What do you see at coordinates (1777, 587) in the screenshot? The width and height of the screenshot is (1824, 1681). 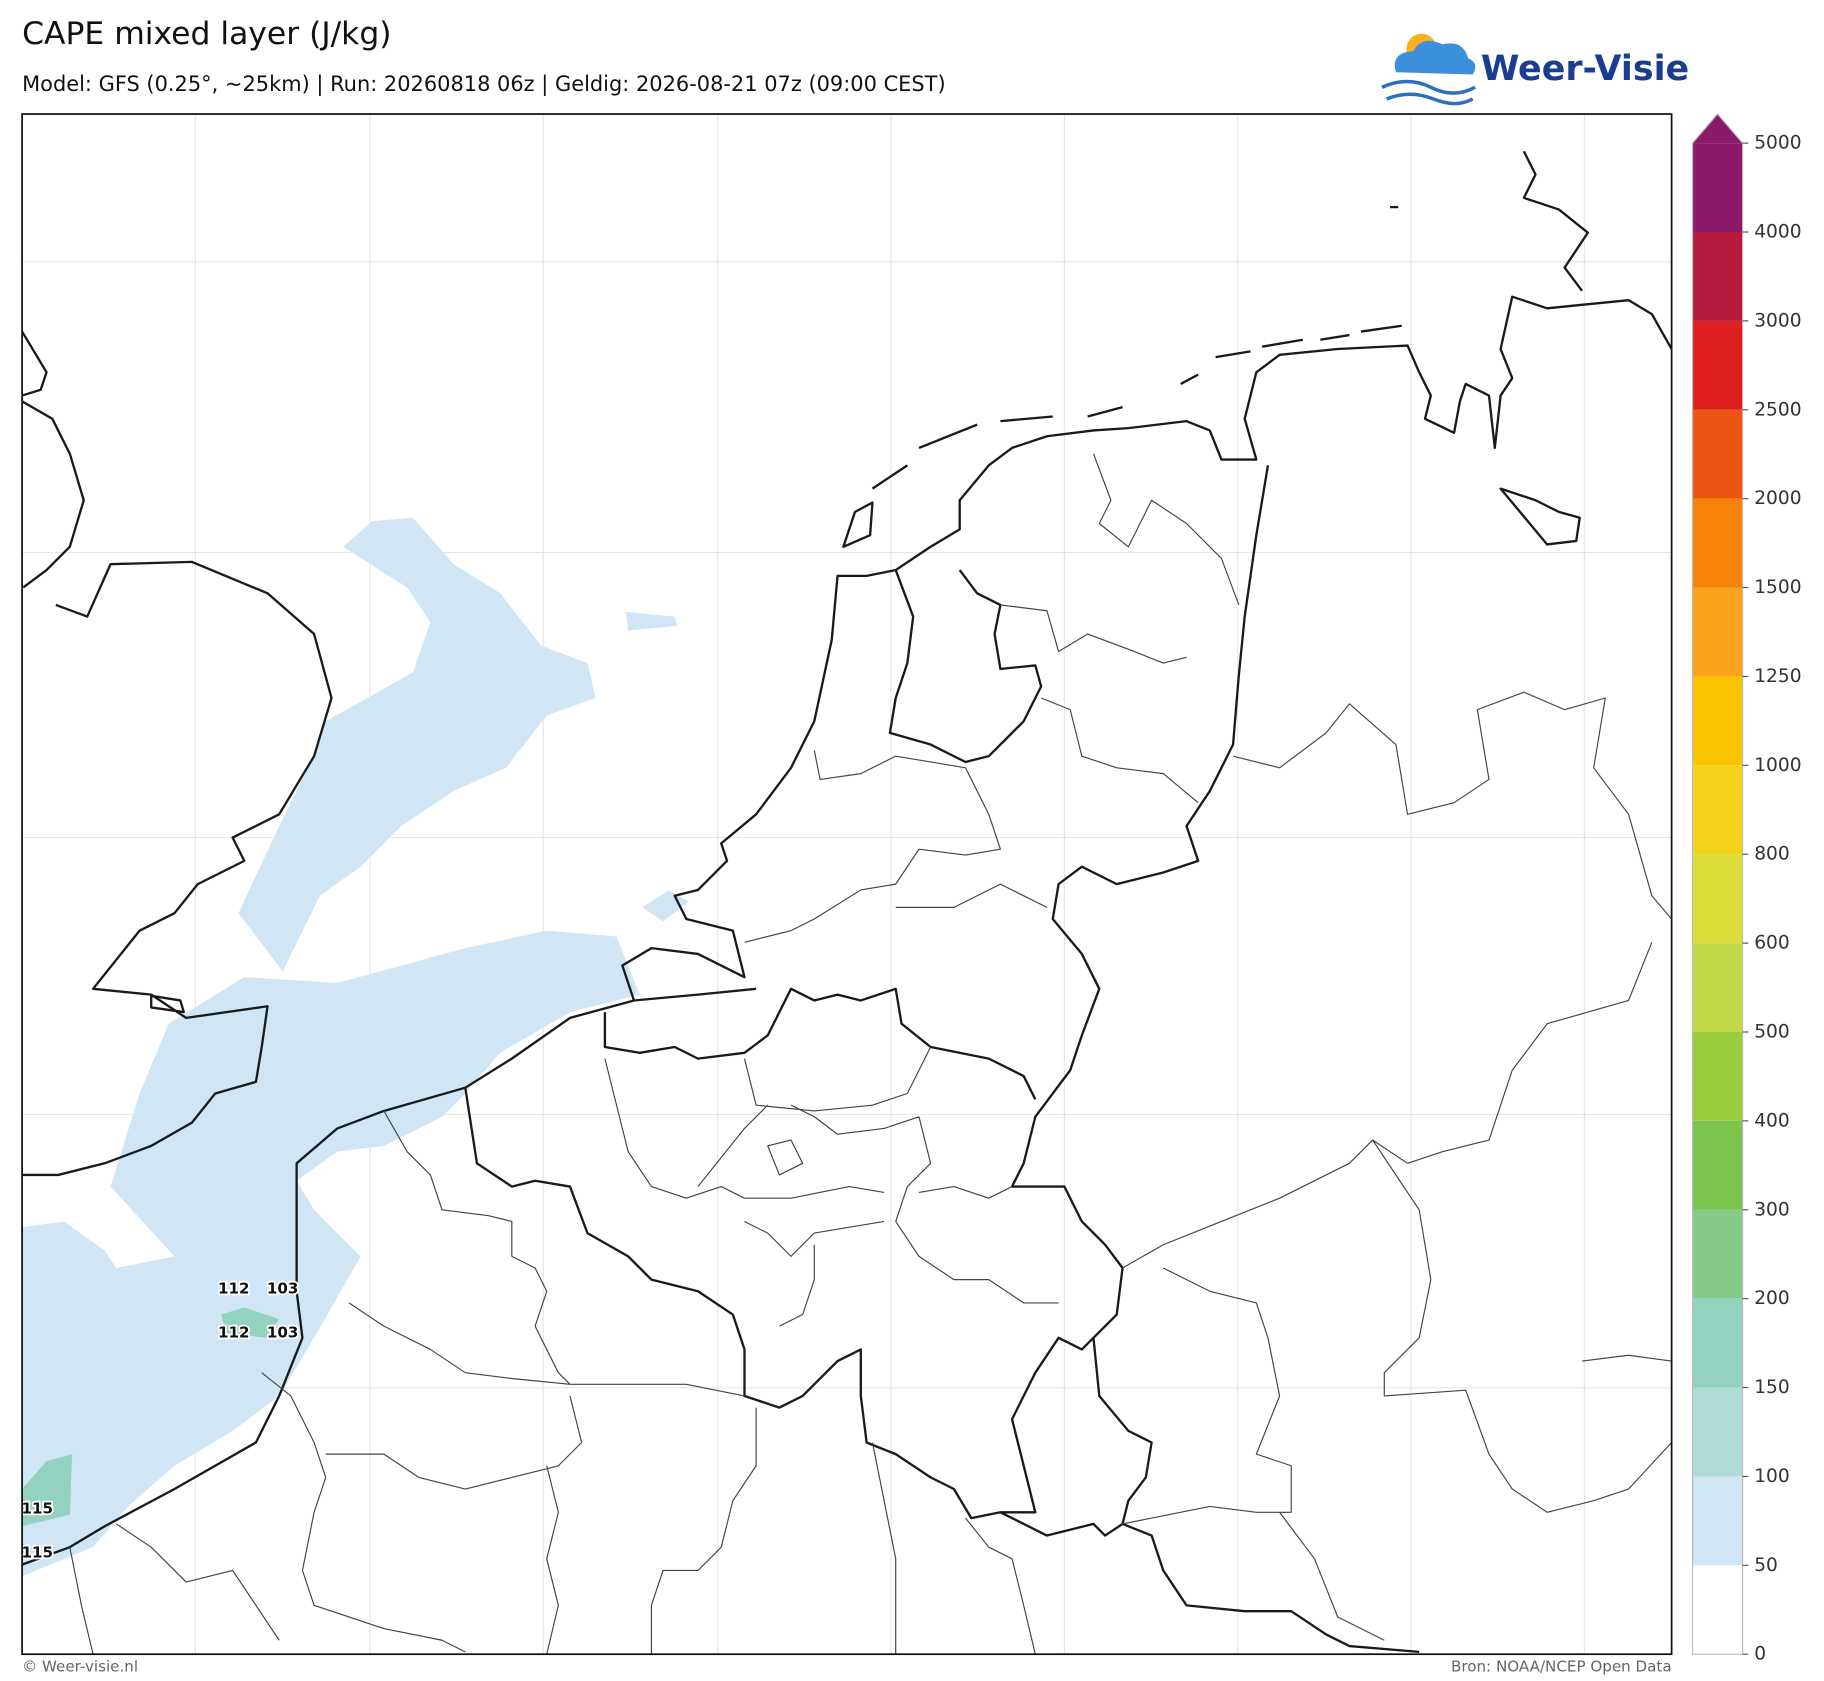 I see `colorbar-tick-label: 1500` at bounding box center [1777, 587].